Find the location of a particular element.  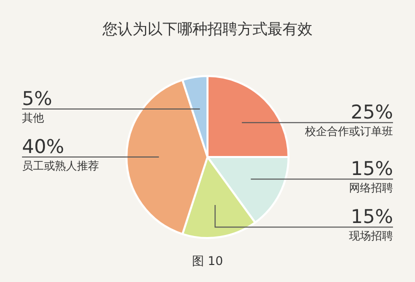

data-label: 5% is located at coordinates (37, 99).